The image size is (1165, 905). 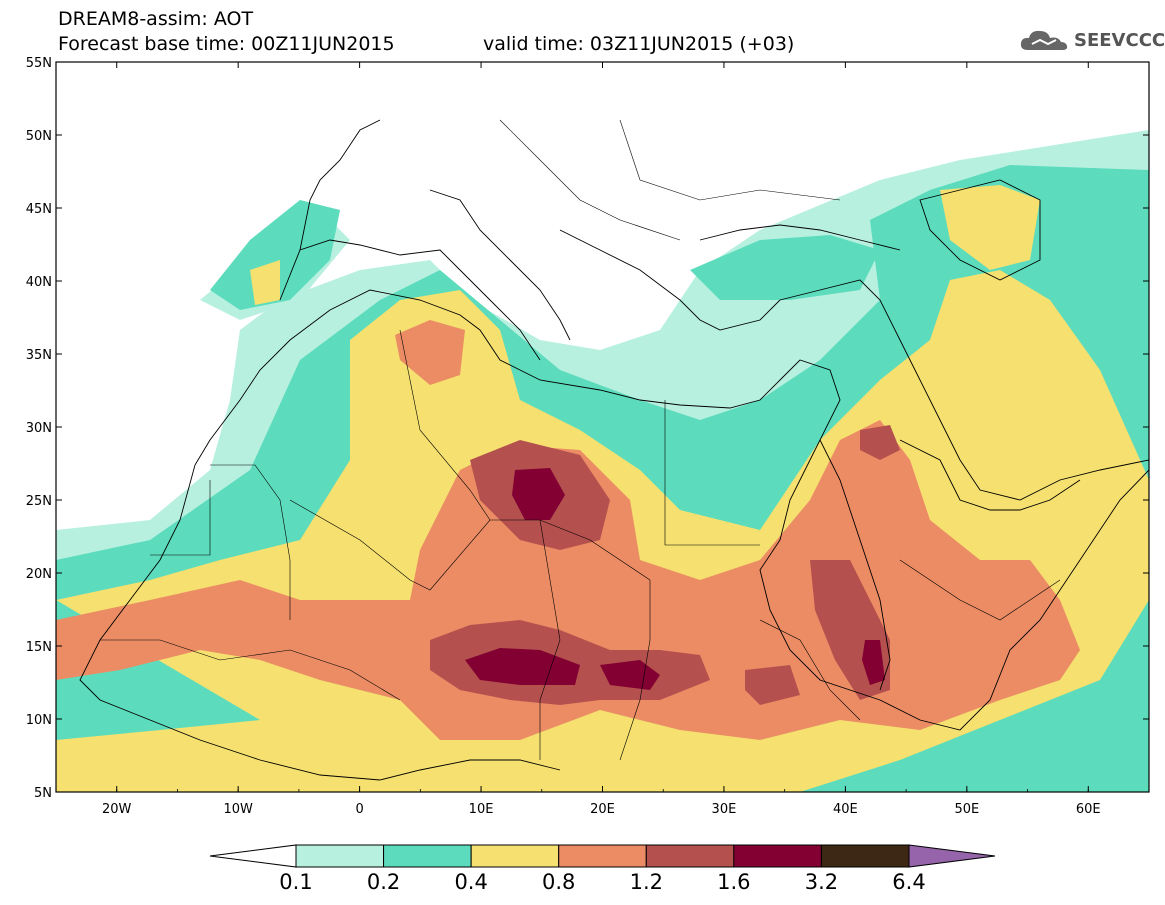 What do you see at coordinates (470, 882) in the screenshot?
I see `colorbar-label: 0.4` at bounding box center [470, 882].